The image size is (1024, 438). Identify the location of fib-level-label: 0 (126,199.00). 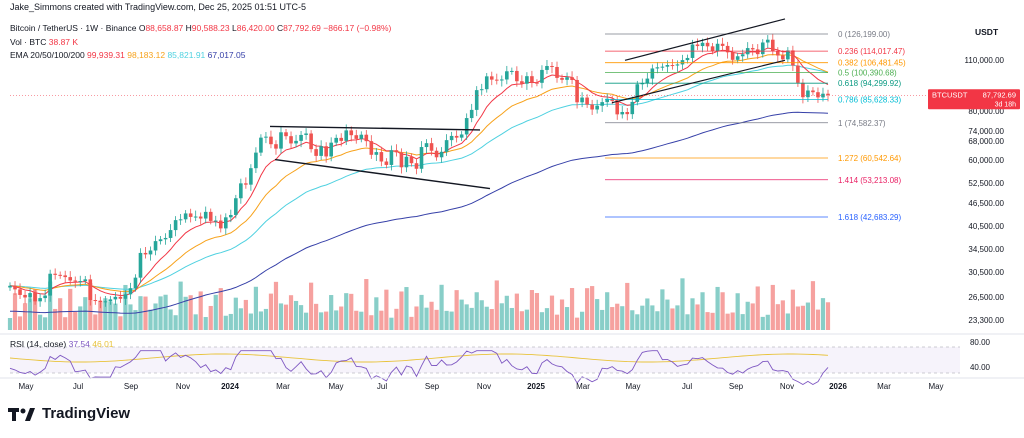
(864, 34).